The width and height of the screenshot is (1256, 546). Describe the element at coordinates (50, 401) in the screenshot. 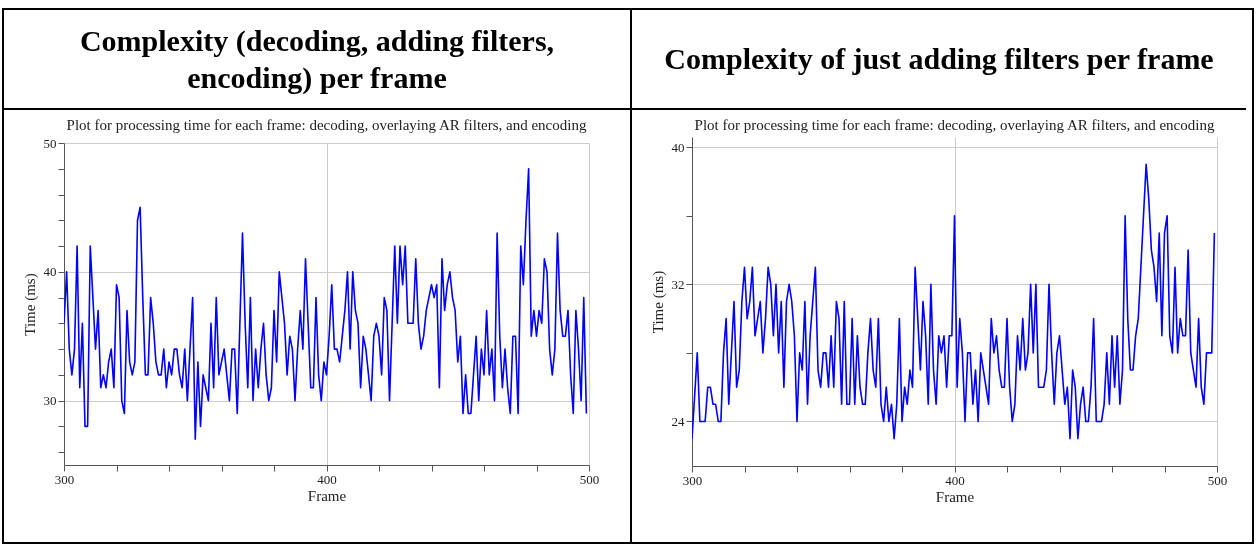

I see `y-tick-label: 30` at that location.